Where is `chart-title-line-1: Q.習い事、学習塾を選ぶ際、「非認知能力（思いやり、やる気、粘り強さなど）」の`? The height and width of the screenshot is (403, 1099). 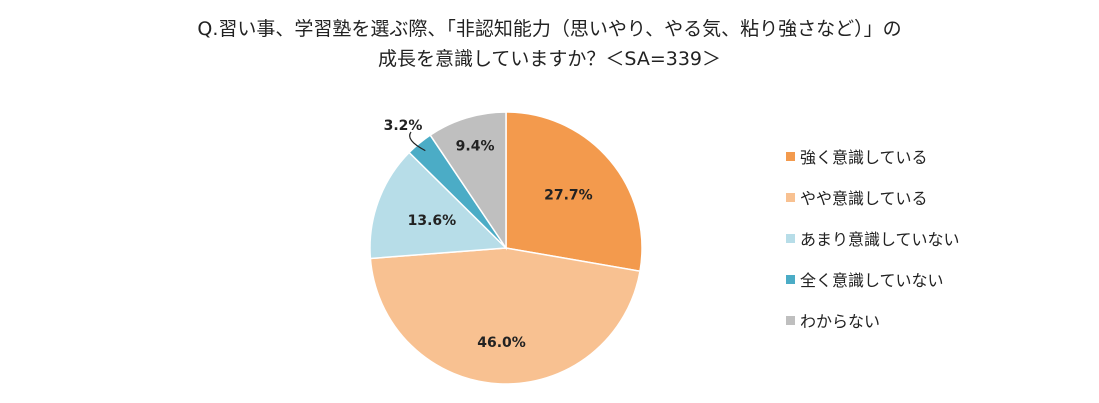 chart-title-line-1: Q.習い事、学習塾を選ぶ際、「非認知能力（思いやり、やる気、粘り強さなど）」の is located at coordinates (549, 29).